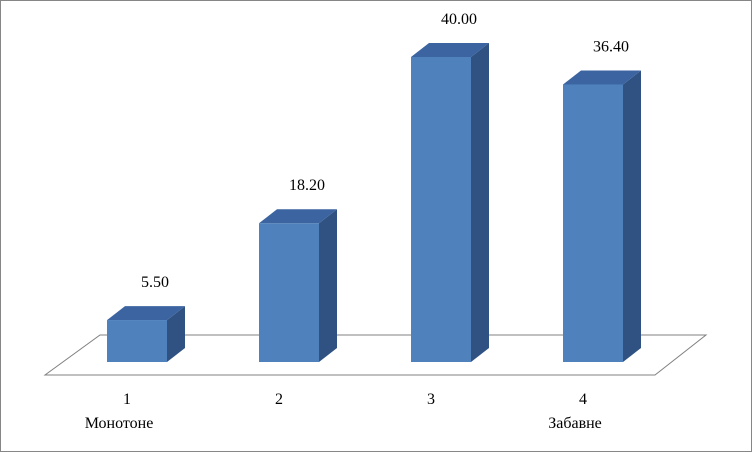 The image size is (752, 452). I want to click on x-tick-label: 1, so click(127, 399).